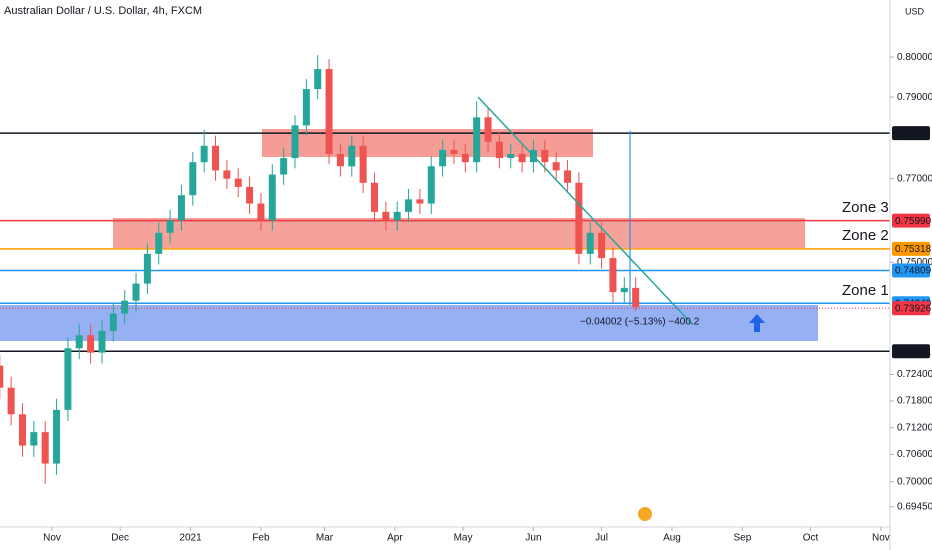 This screenshot has width=932, height=550. I want to click on y-tick-label: 0.79000, so click(914, 97).